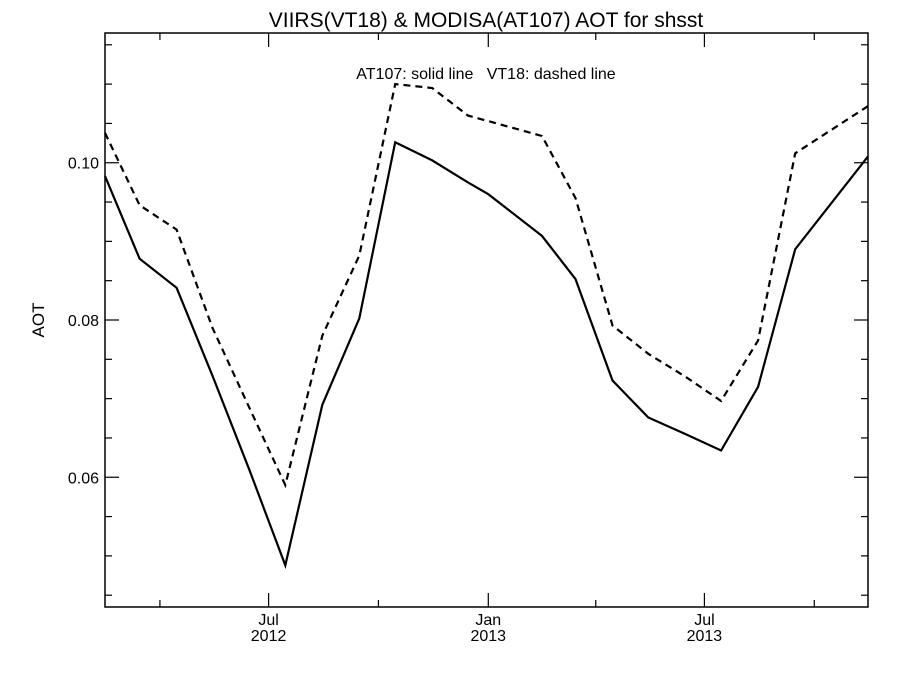  I want to click on y-tick-label: 0.08, so click(83, 321).